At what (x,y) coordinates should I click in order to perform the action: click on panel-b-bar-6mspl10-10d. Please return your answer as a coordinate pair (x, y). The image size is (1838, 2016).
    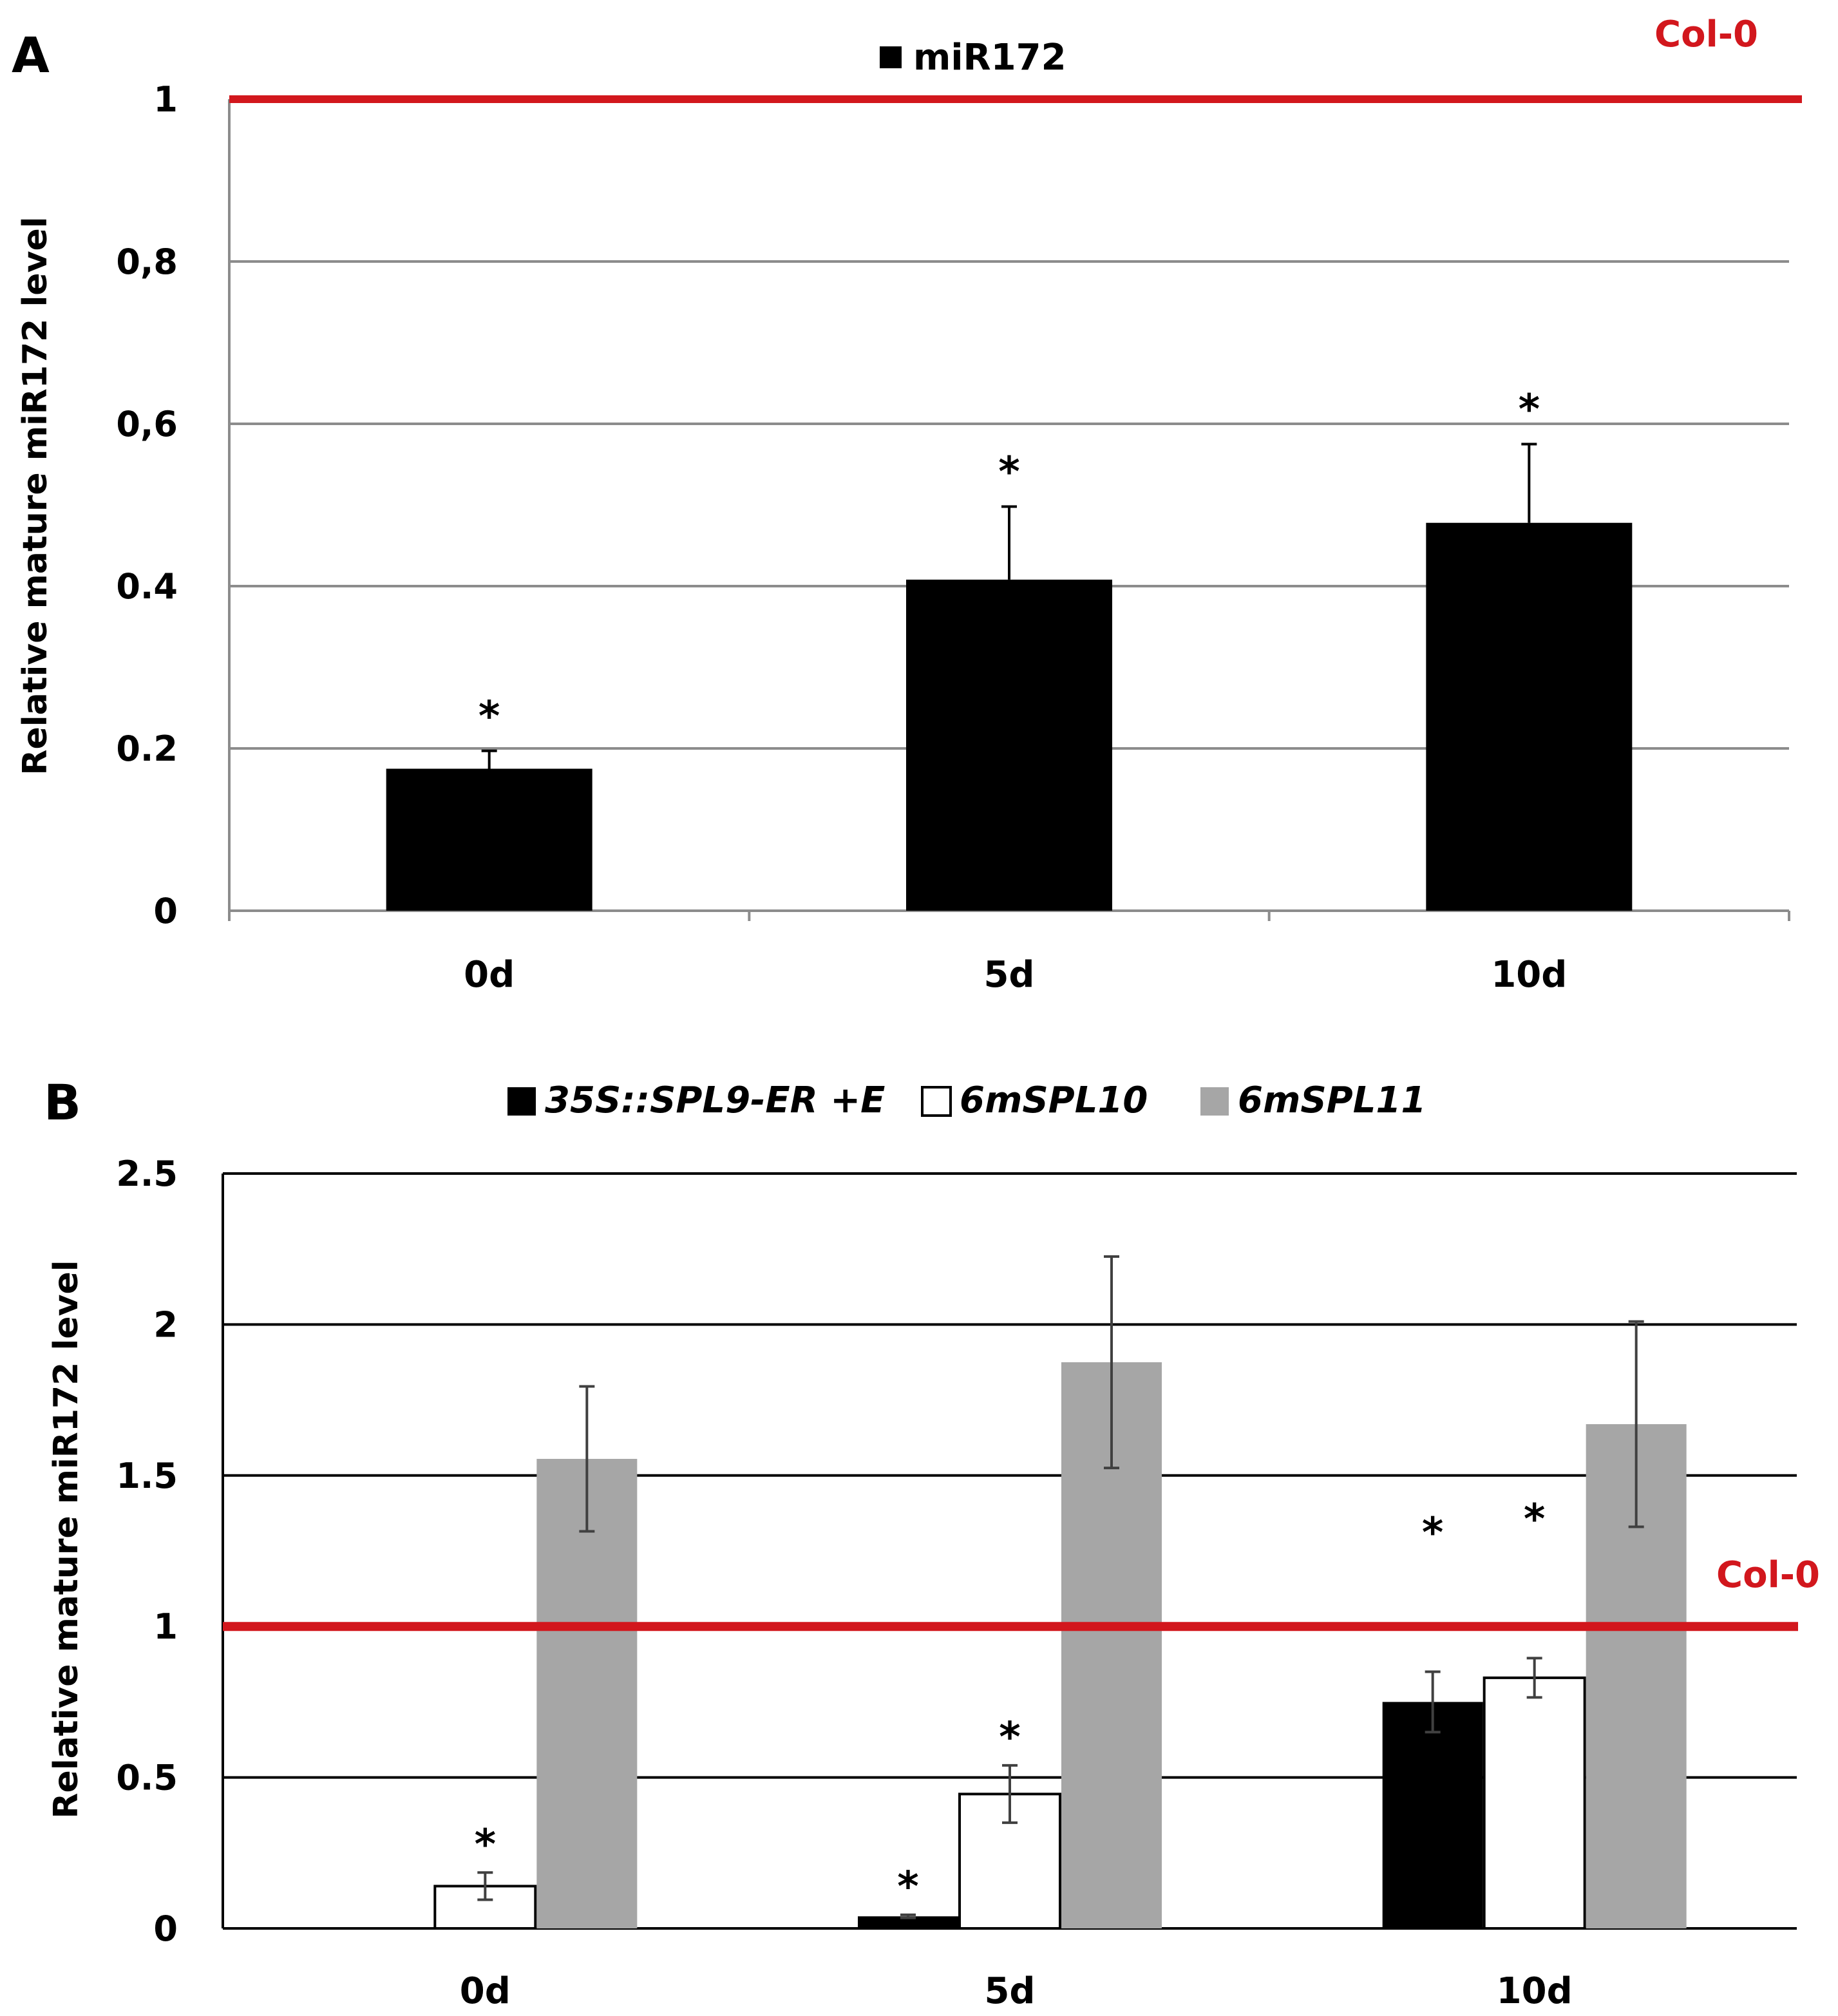
    Looking at the image, I should click on (1534, 1803).